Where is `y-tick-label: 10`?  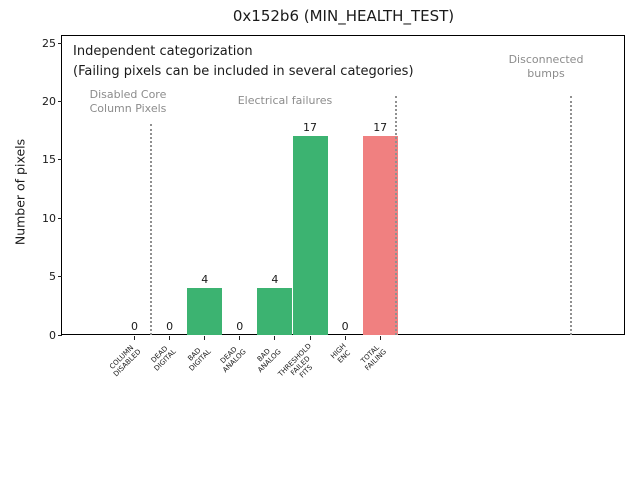 y-tick-label: 10 is located at coordinates (49, 218).